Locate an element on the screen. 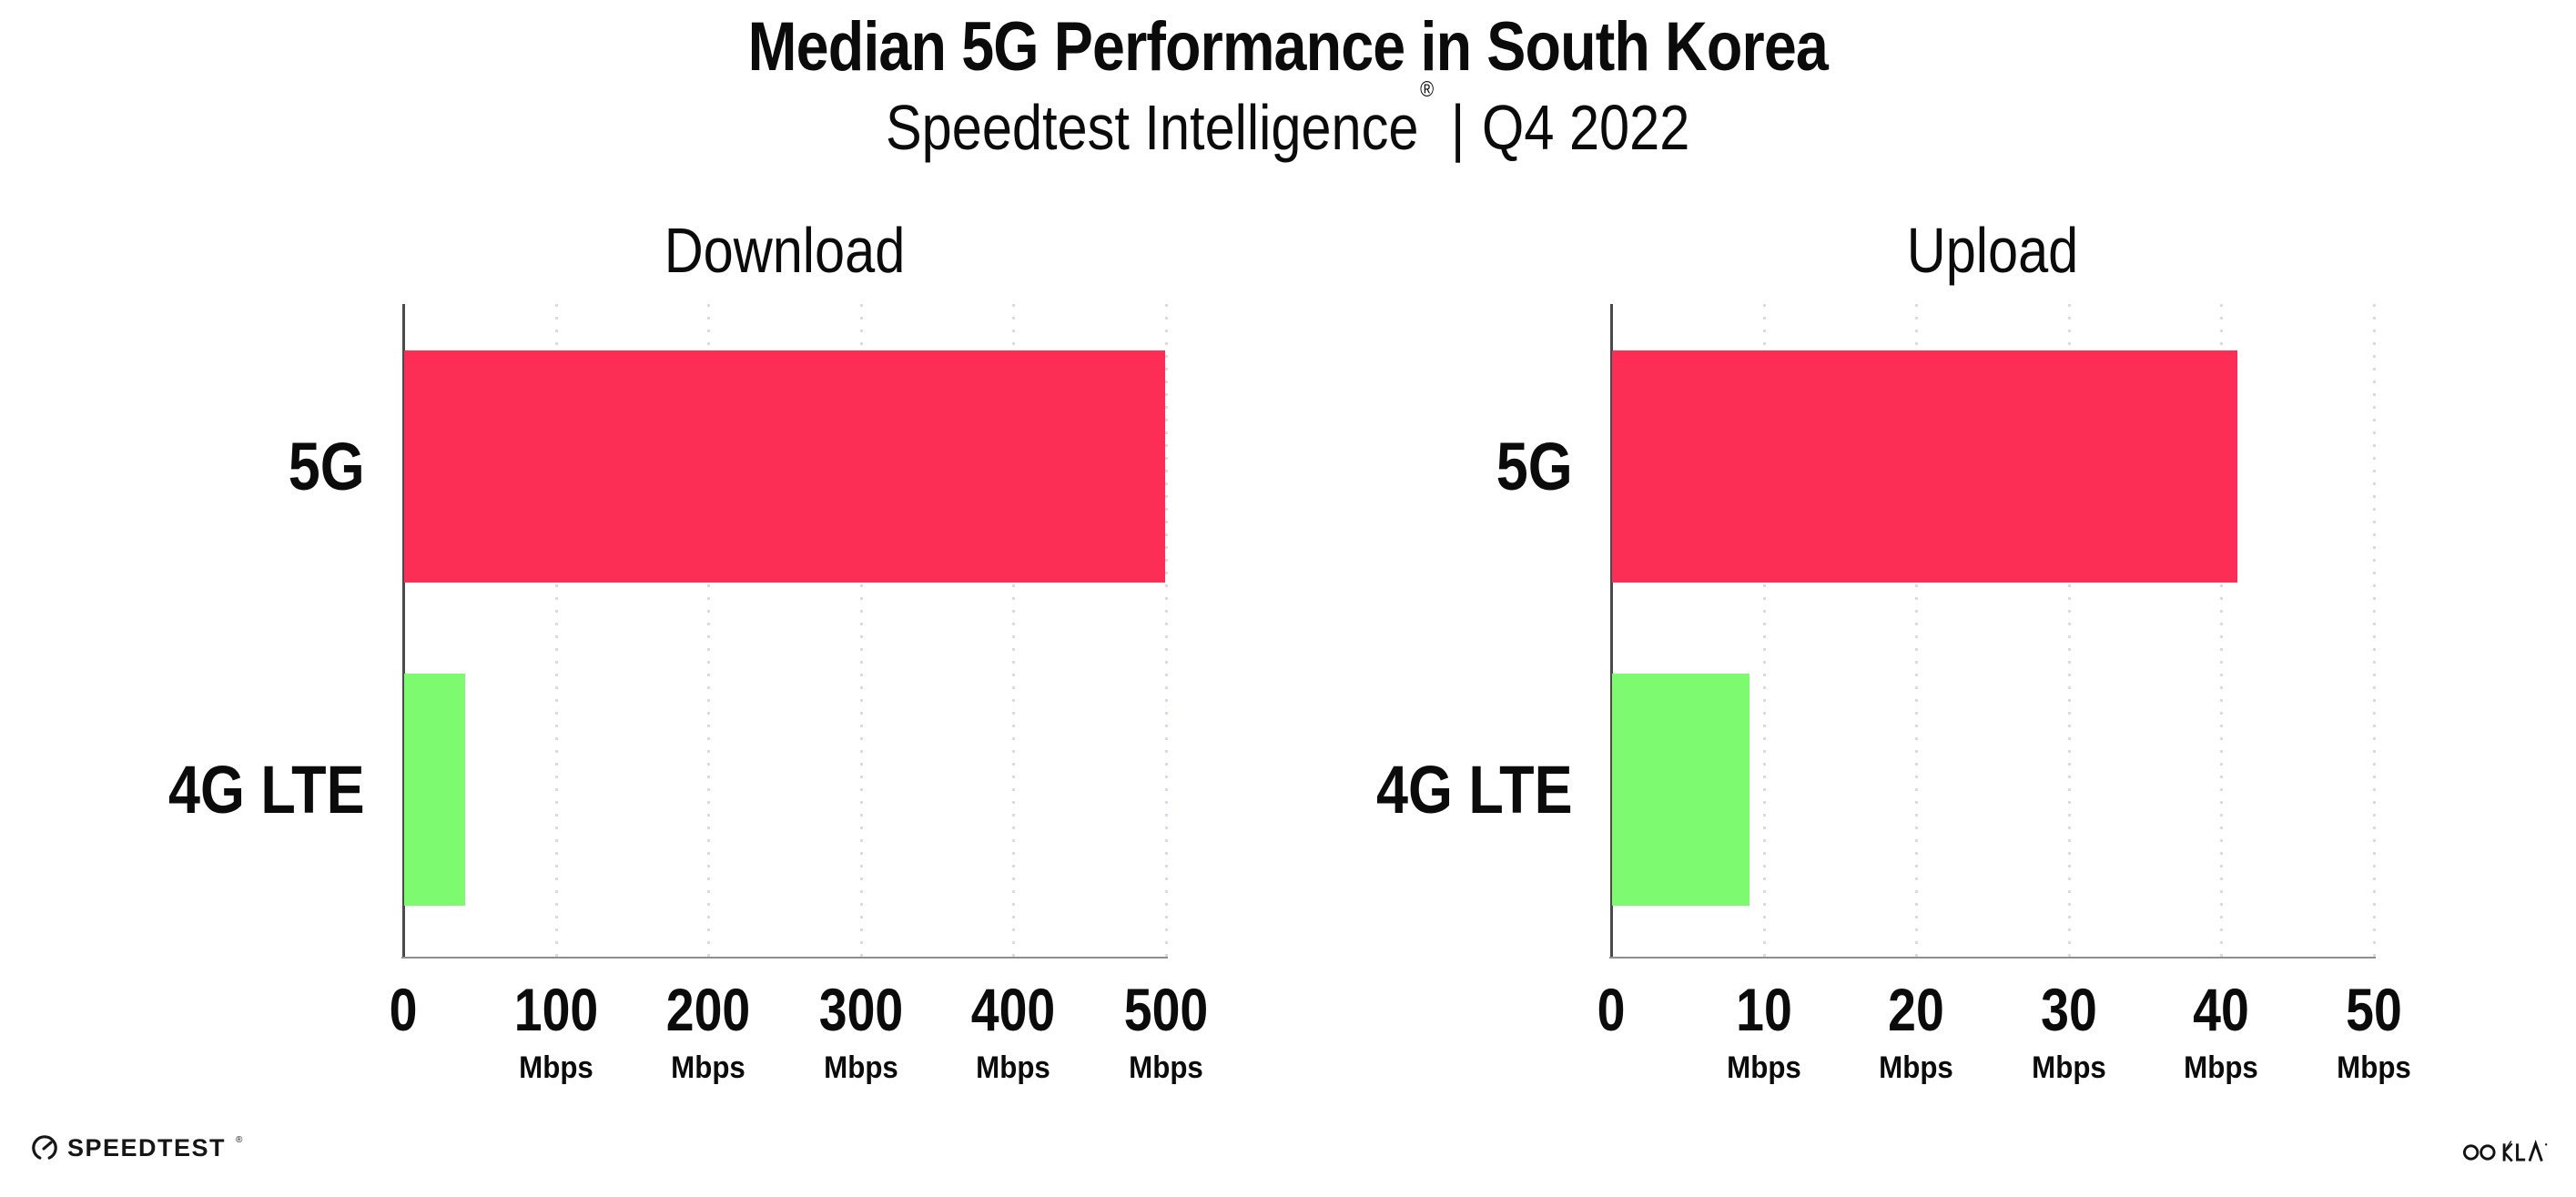 The width and height of the screenshot is (2576, 1197). subtitle: Speedtest Intelligence® | Q4 2022 is located at coordinates (1288, 120).